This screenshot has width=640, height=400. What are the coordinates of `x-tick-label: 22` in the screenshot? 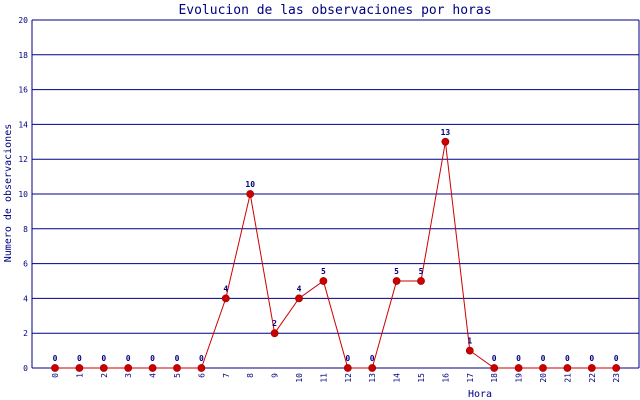 It's located at (592, 378).